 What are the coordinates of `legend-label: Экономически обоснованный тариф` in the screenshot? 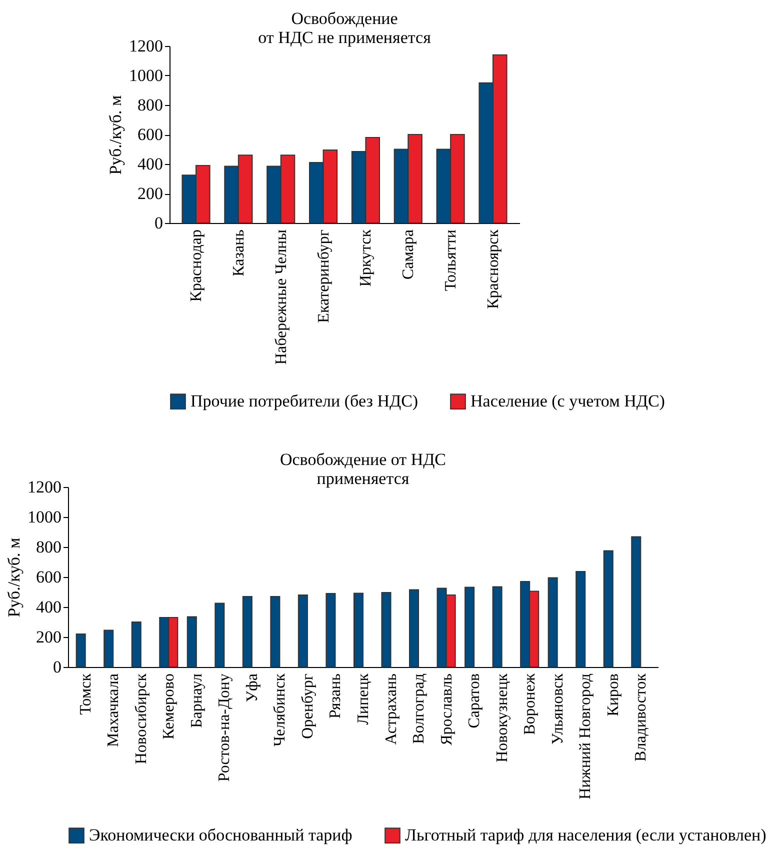 It's located at (220, 835).